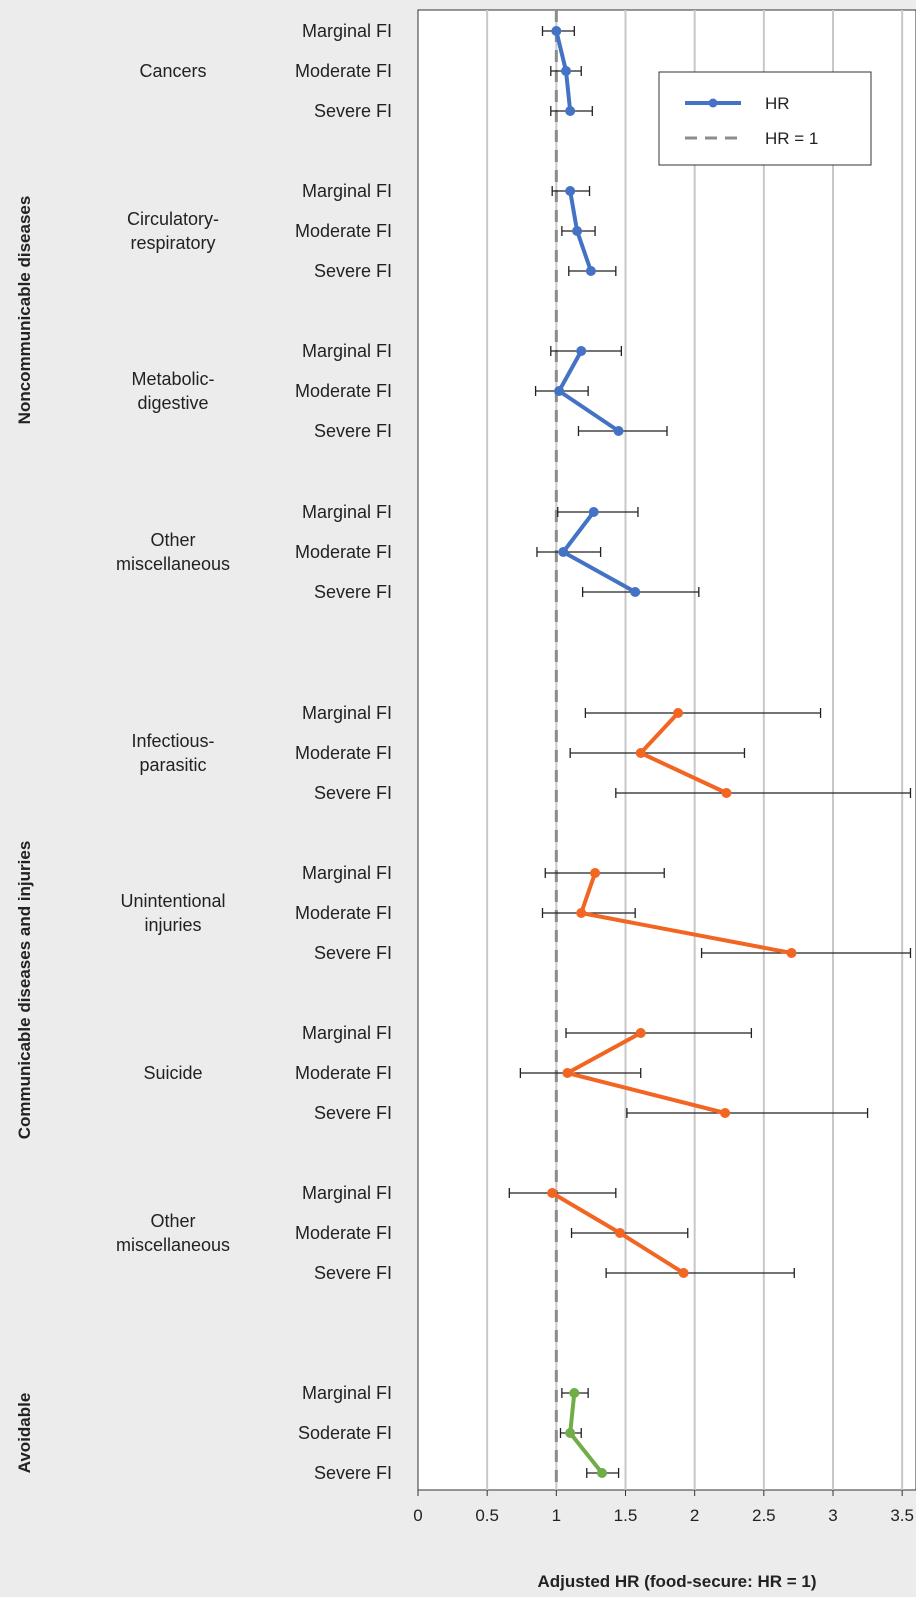  Describe the element at coordinates (417, 1515) in the screenshot. I see `x-tick-label-0: 0` at that location.